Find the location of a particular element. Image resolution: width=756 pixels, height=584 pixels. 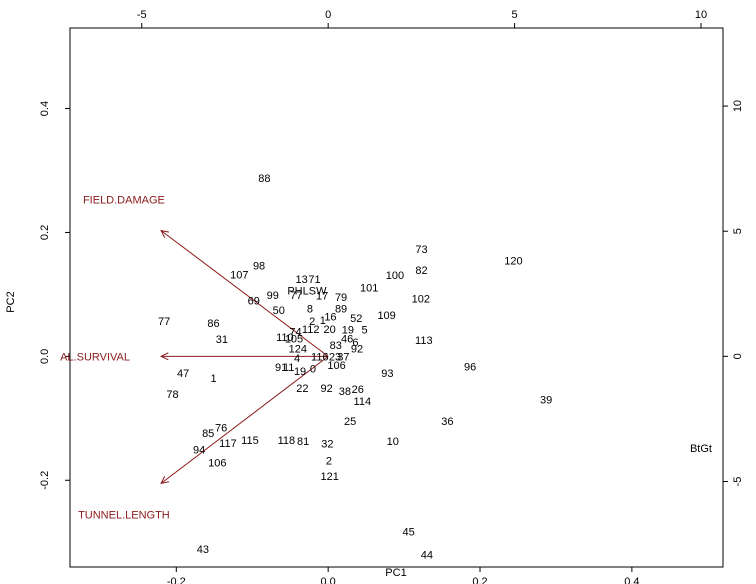

point-label: 92 is located at coordinates (327, 389).